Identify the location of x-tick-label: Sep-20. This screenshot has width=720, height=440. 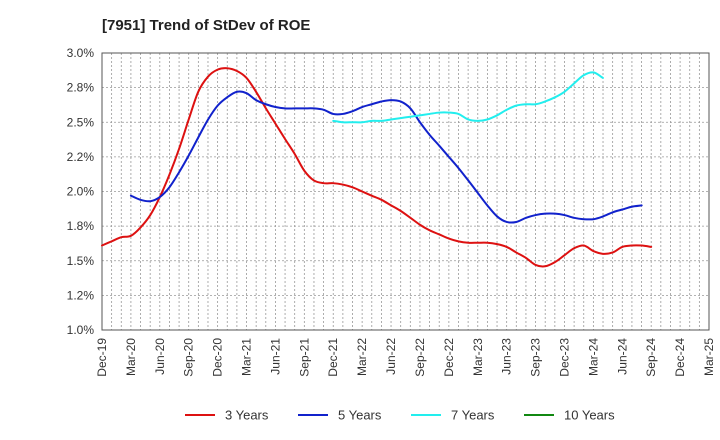
(189, 357).